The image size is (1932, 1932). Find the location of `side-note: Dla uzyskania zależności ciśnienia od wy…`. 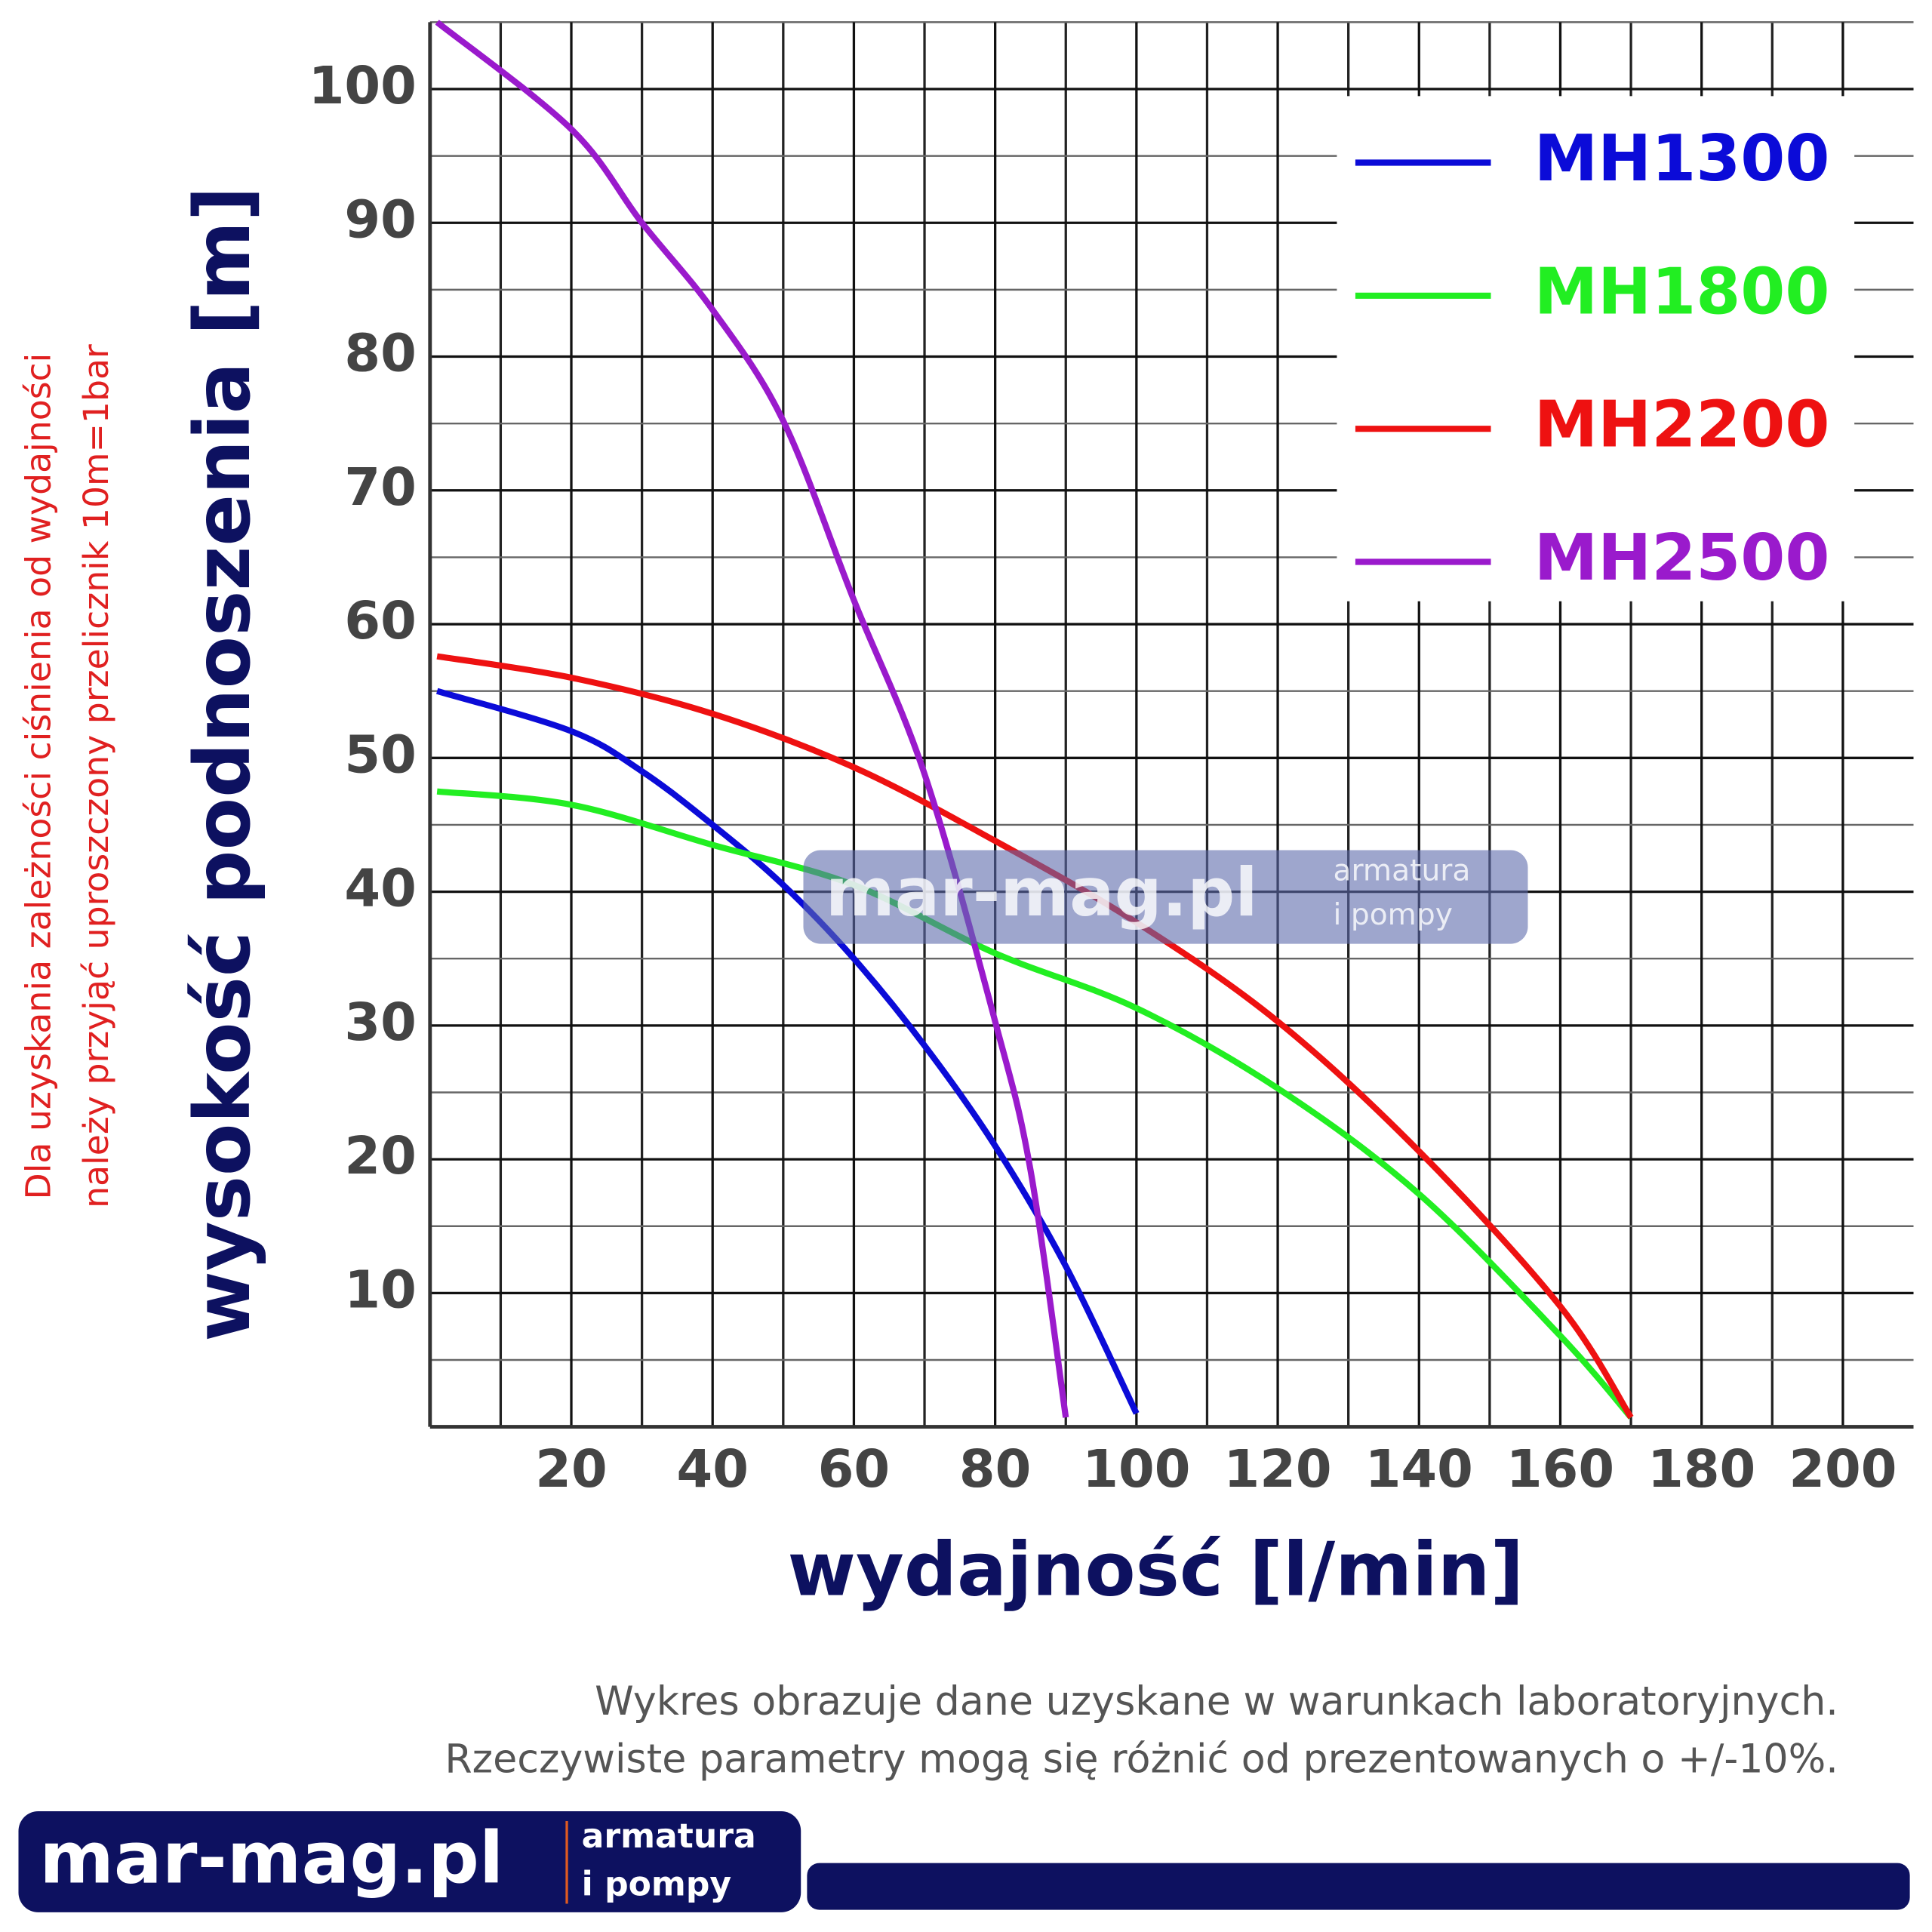

side-note: Dla uzyskania zależności ciśnienia od wy… is located at coordinates (38, 776).